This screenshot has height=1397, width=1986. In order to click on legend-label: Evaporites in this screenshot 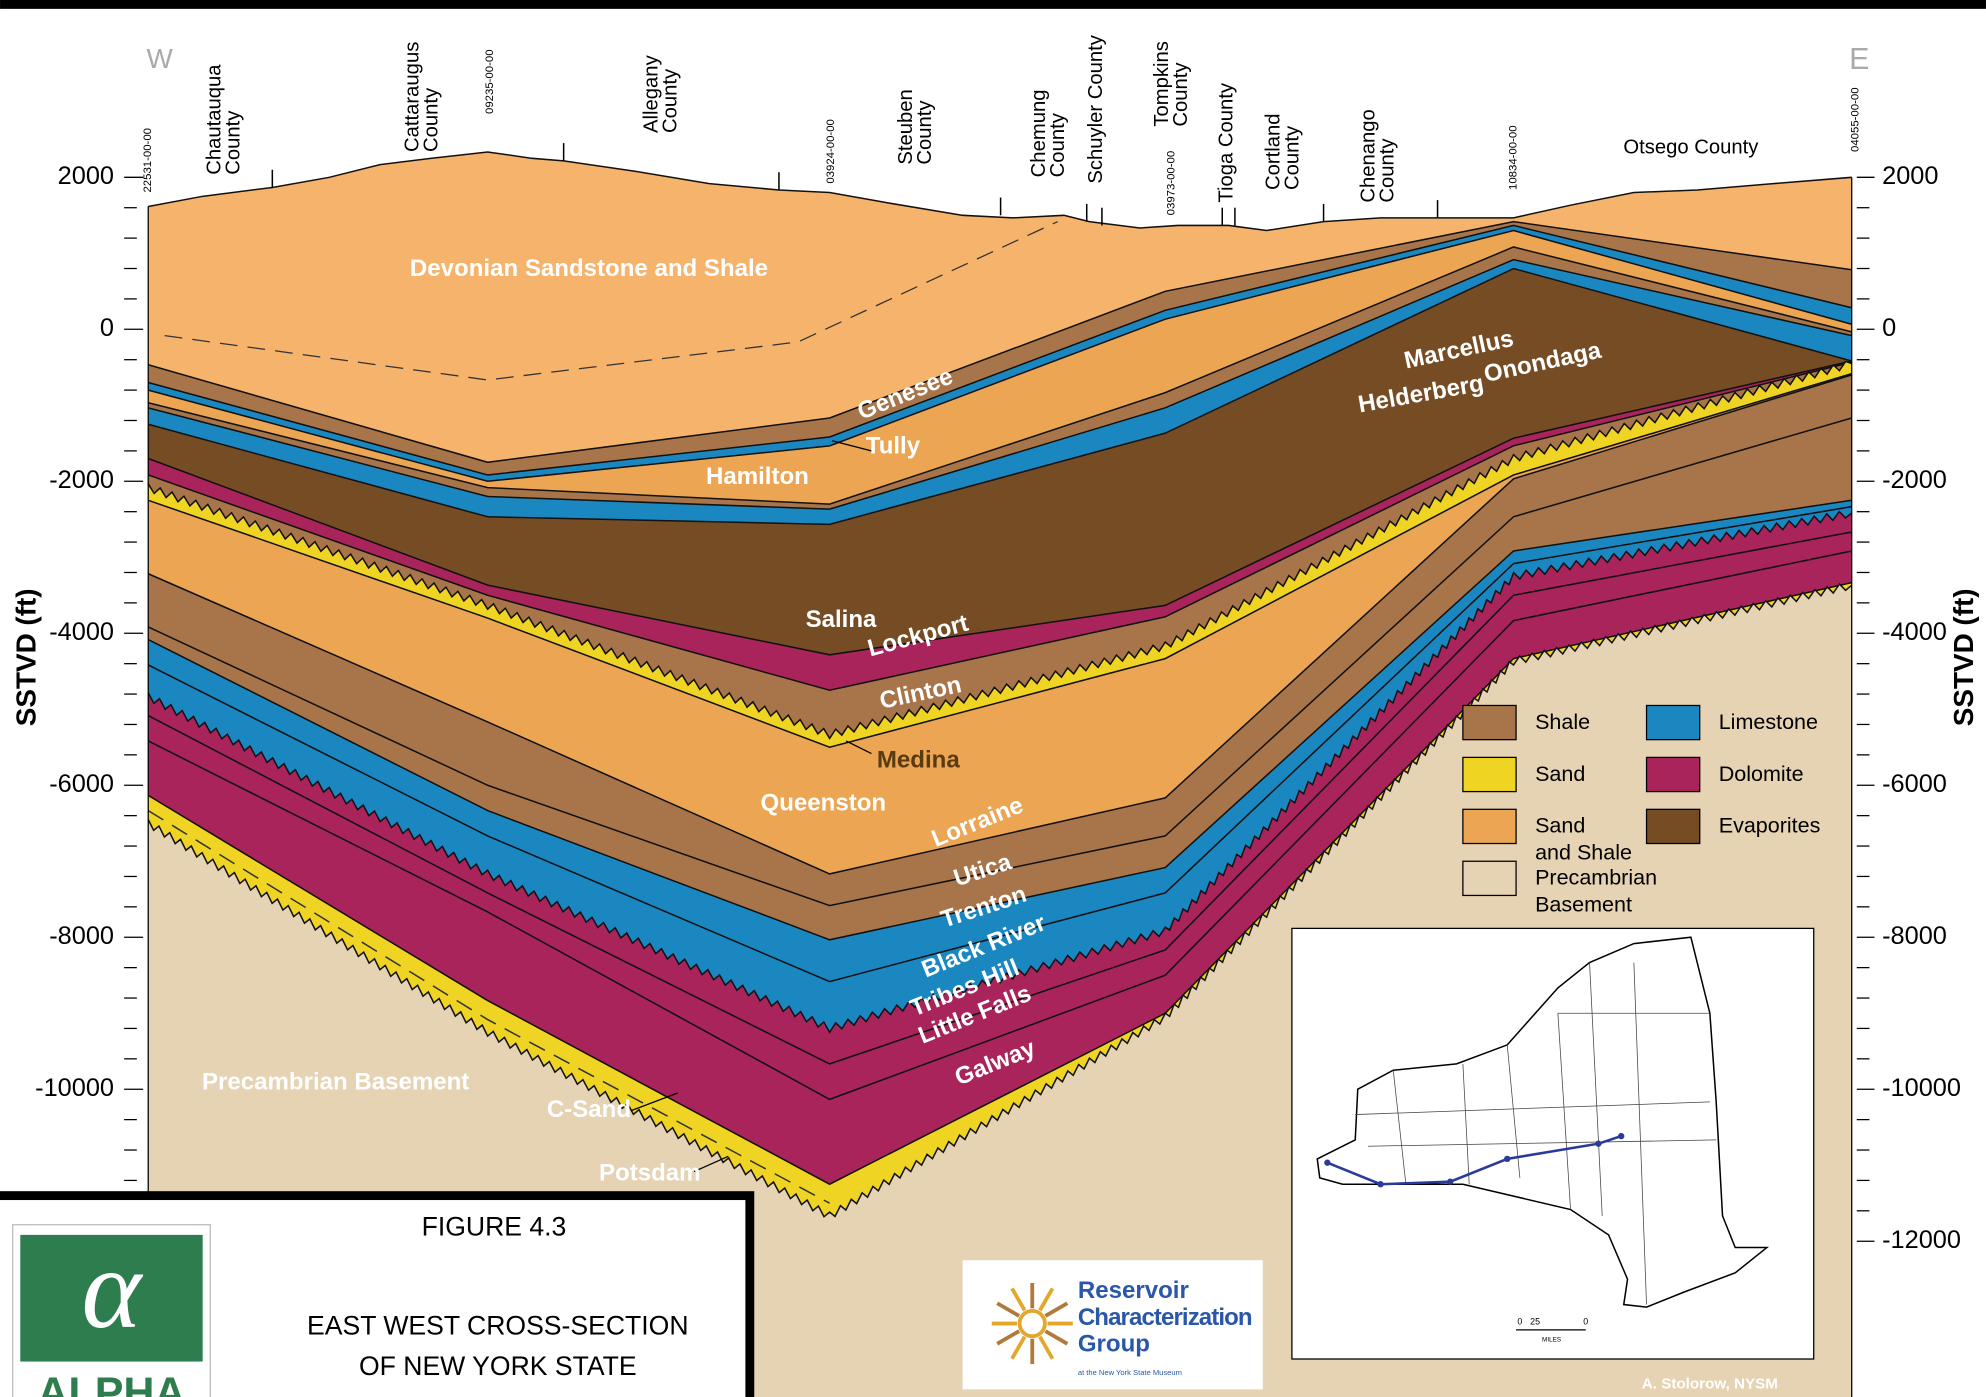, I will do `click(1770, 826)`.